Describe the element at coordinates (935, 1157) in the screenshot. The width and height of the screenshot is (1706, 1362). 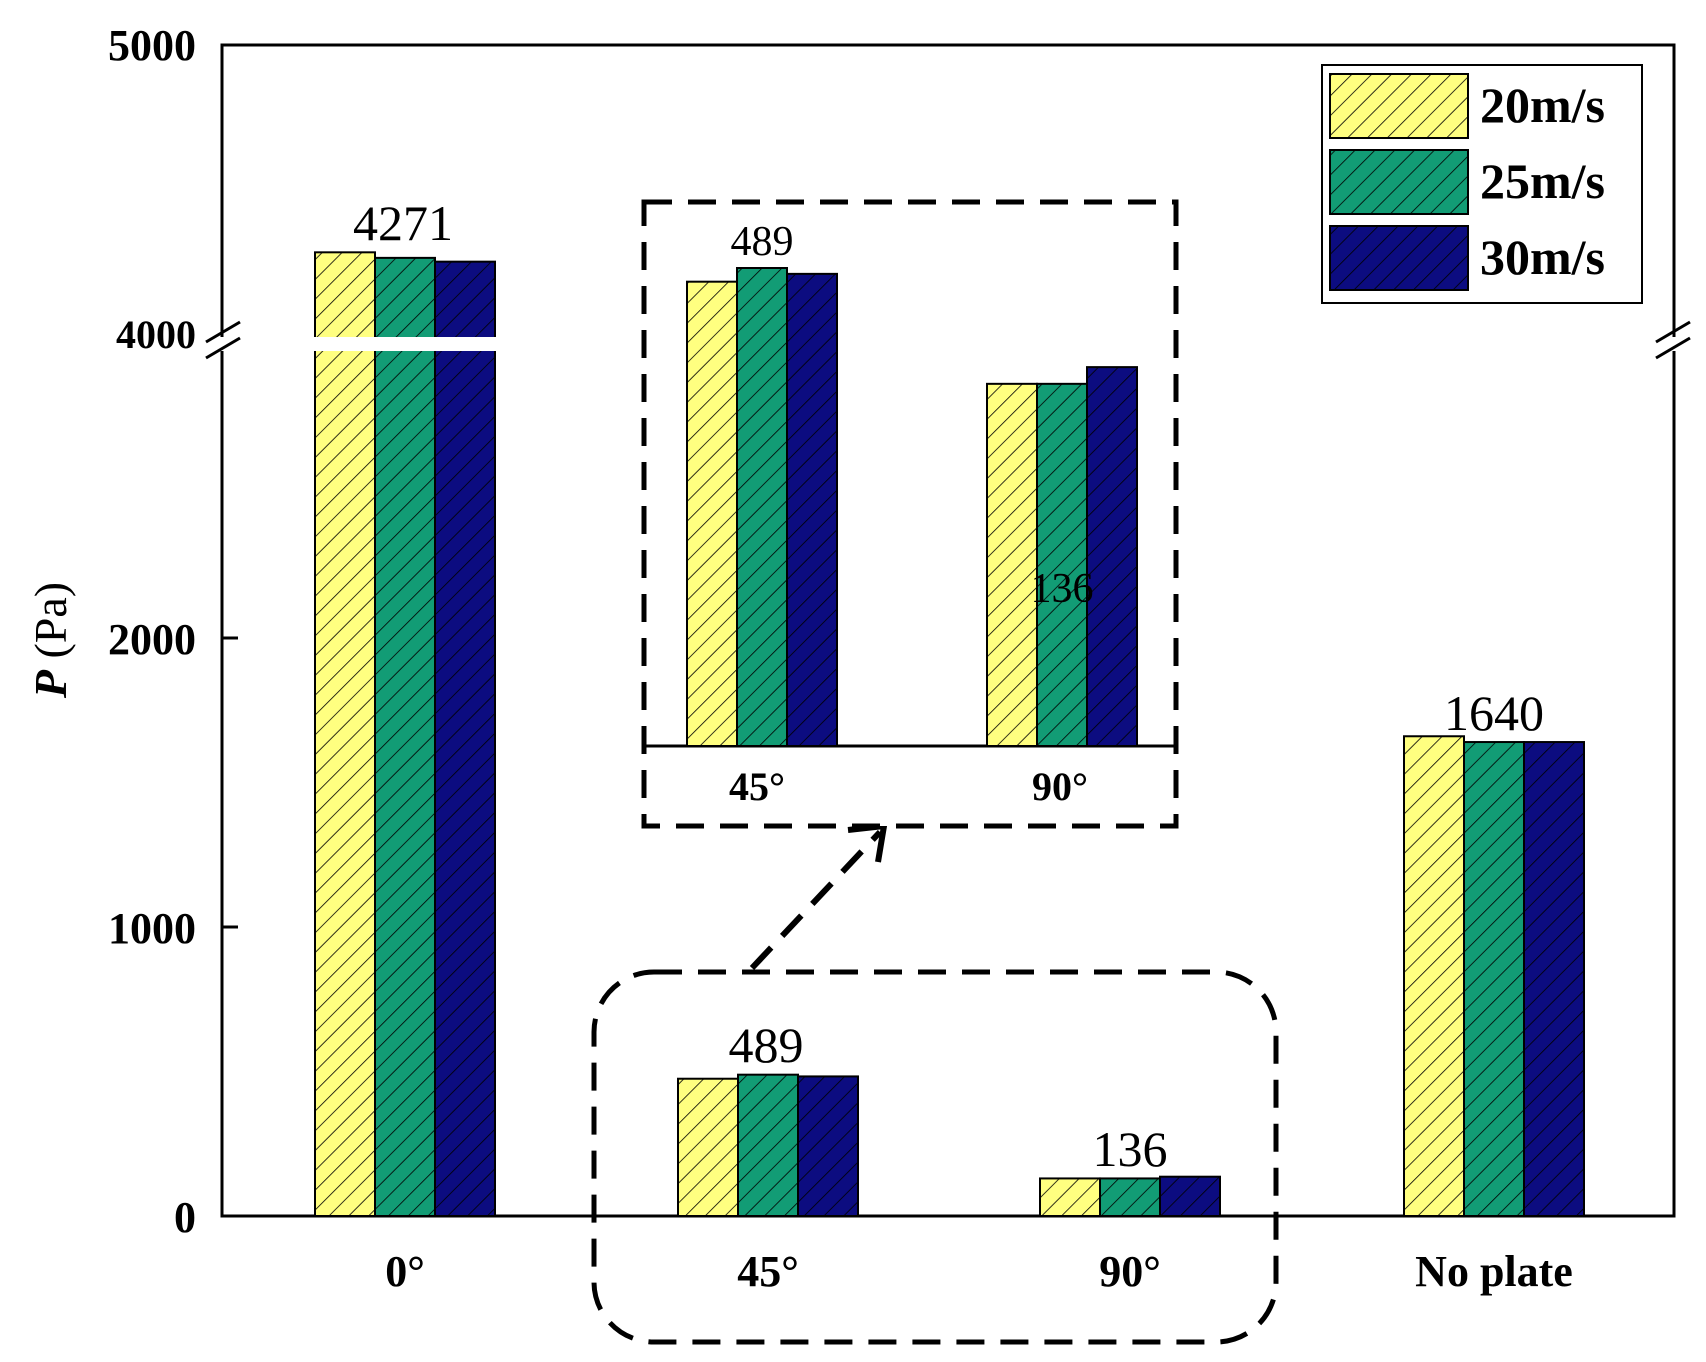
I see `highlight-region` at that location.